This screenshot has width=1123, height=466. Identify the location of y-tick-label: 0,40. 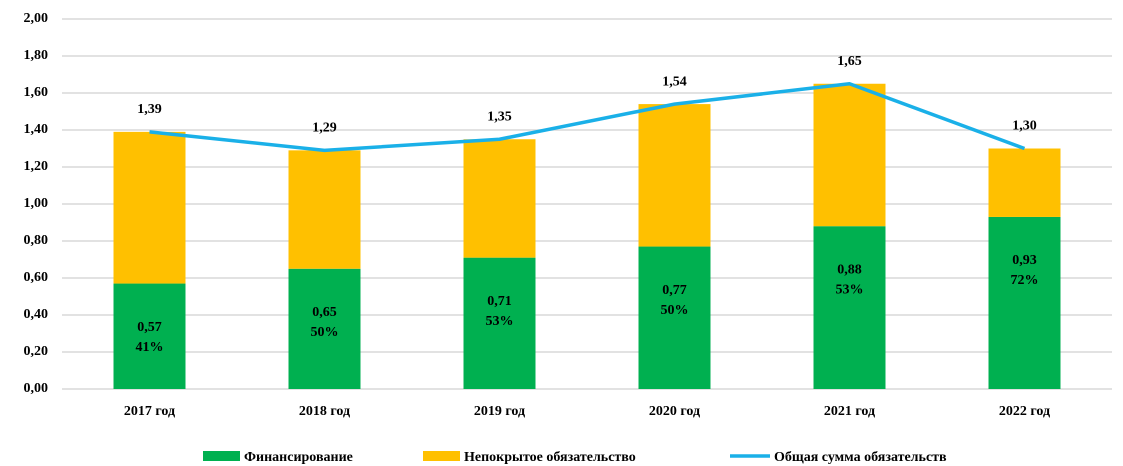
(36, 314).